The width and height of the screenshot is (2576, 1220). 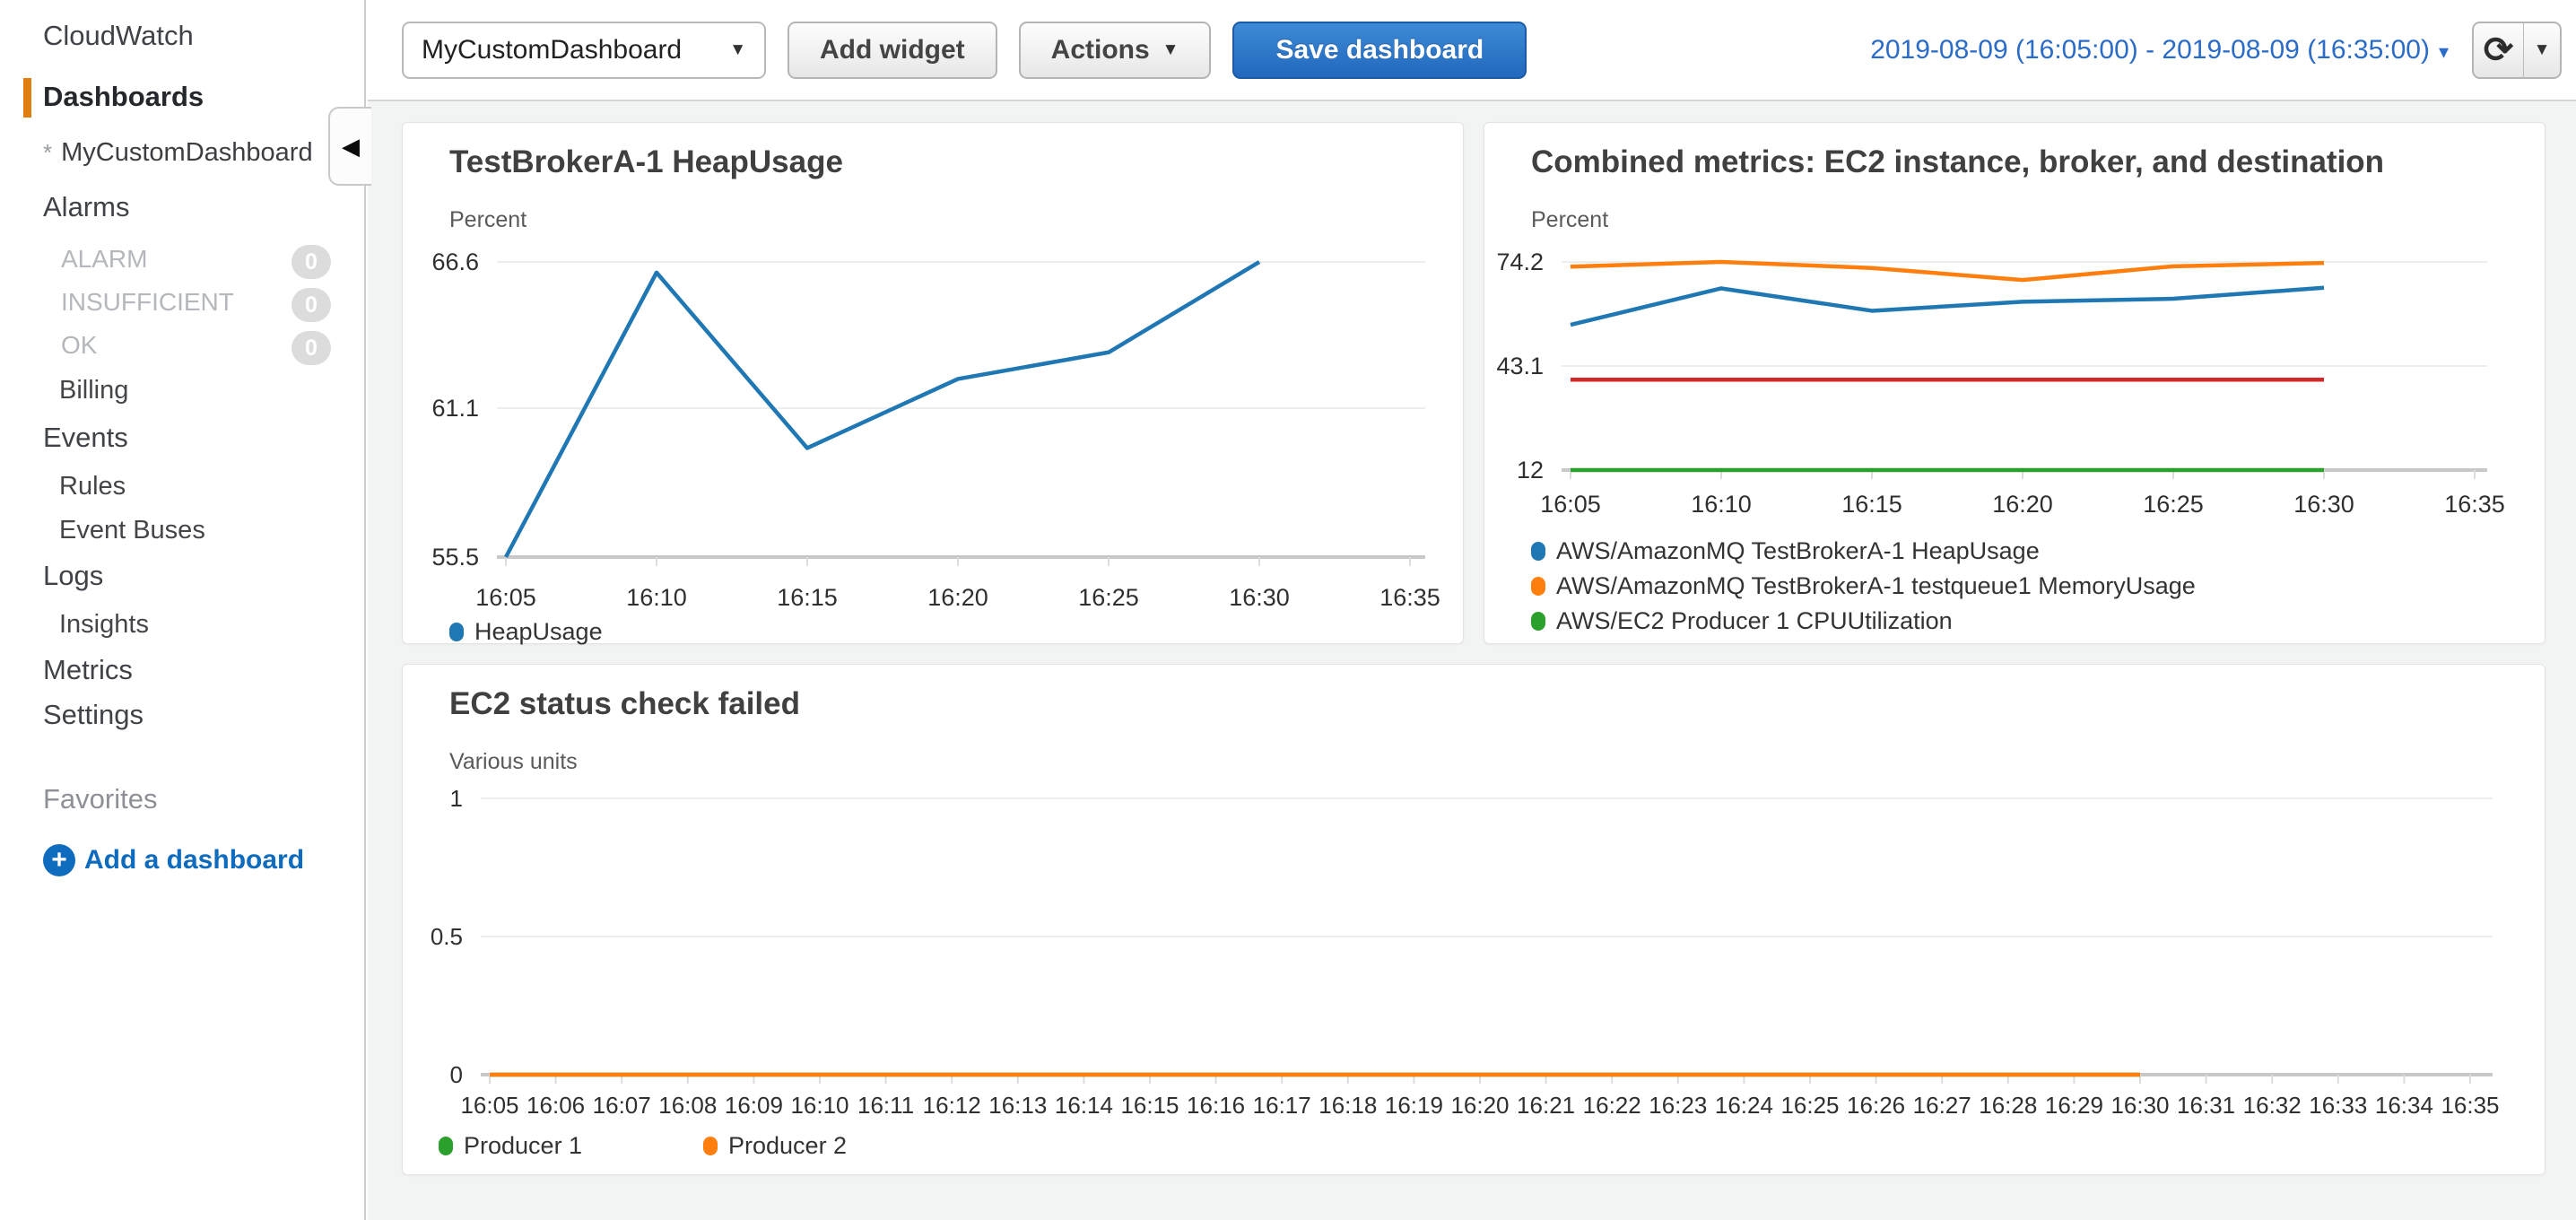 I want to click on sidebar-item-insights: Insights, so click(x=104, y=624).